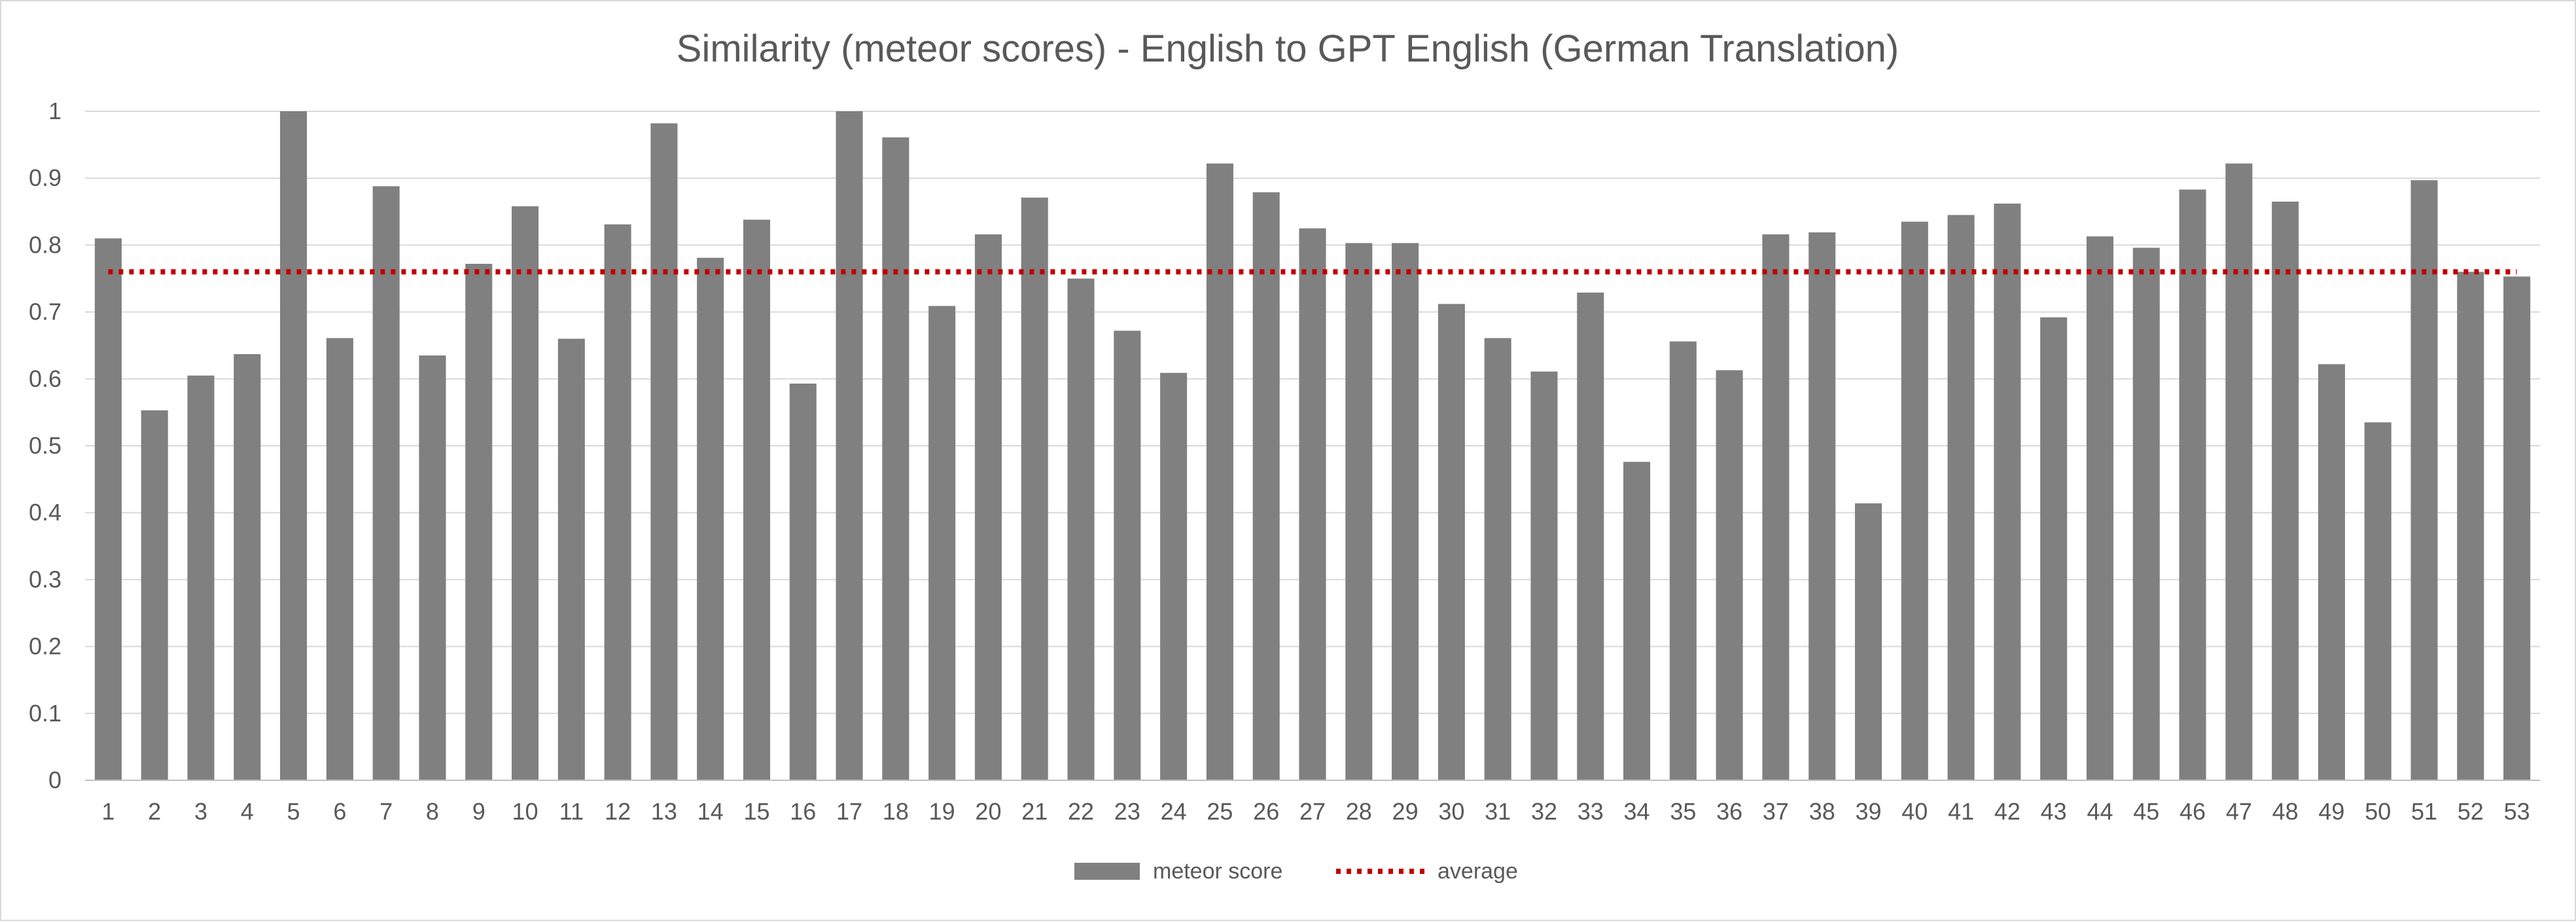 The width and height of the screenshot is (2576, 923). I want to click on y-tick-label: 0.9, so click(45, 177).